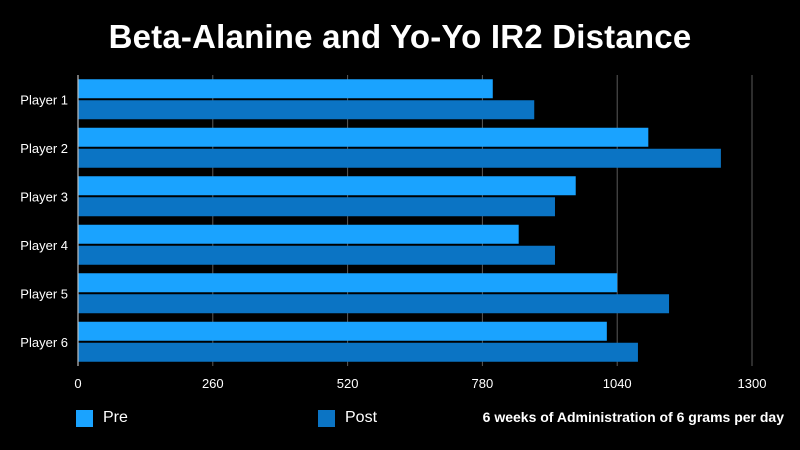  I want to click on y-category-label: Player 2, so click(44, 148).